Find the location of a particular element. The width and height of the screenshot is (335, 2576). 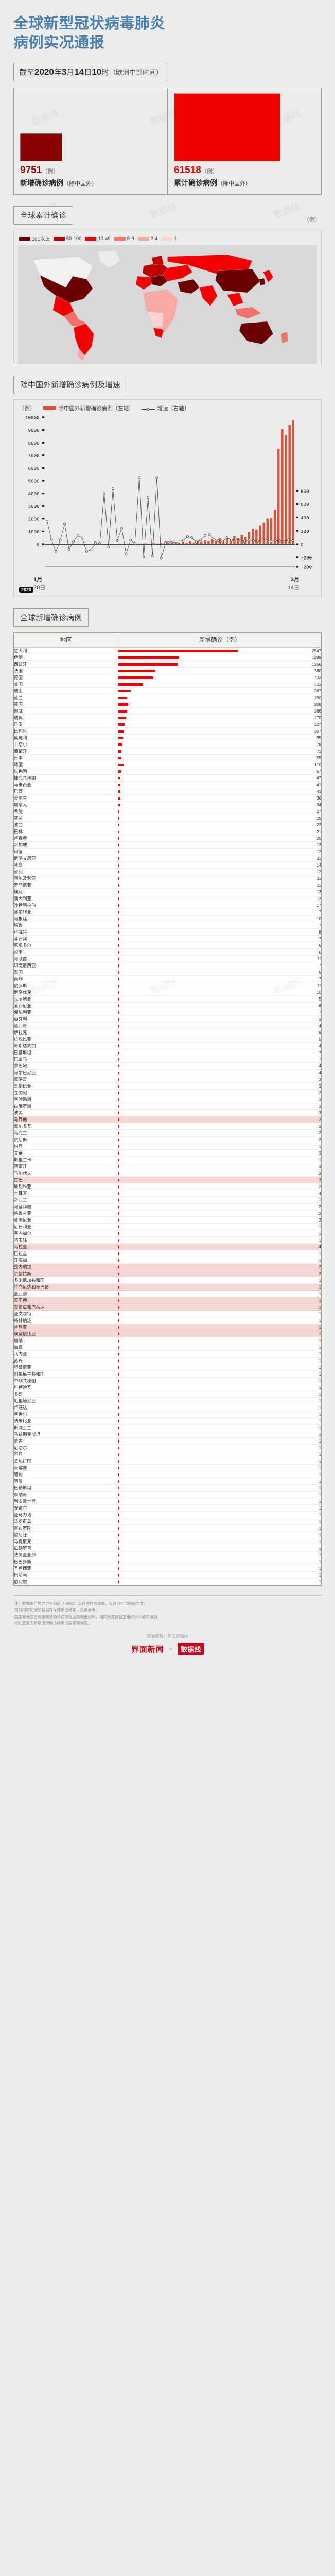

table-row: 尼泊尔 1 is located at coordinates (167, 1448).